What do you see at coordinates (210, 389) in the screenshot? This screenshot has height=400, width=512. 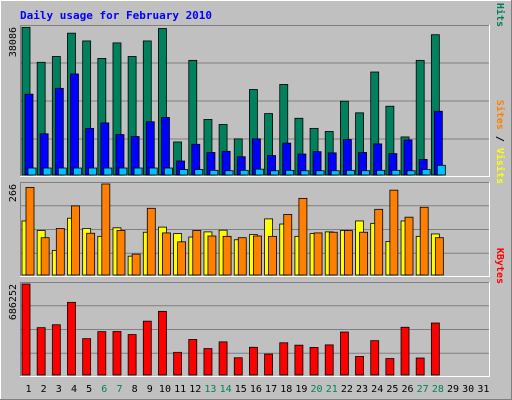 I see `x-tick-label-day-13: 13` at bounding box center [210, 389].